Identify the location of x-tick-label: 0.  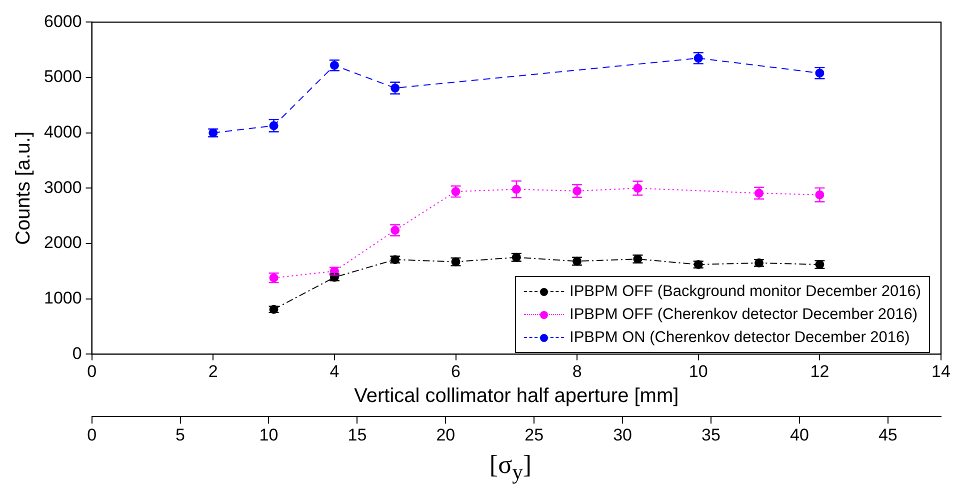
(92, 372).